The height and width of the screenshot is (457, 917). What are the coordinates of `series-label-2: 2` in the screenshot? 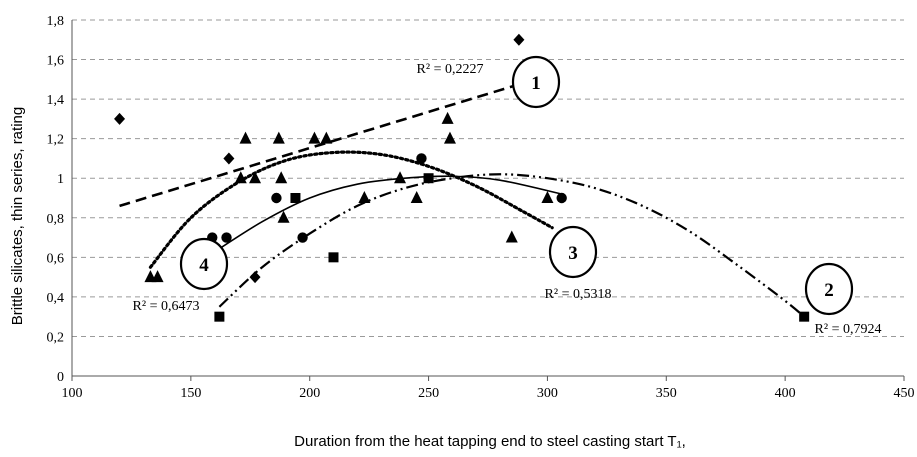 It's located at (829, 290).